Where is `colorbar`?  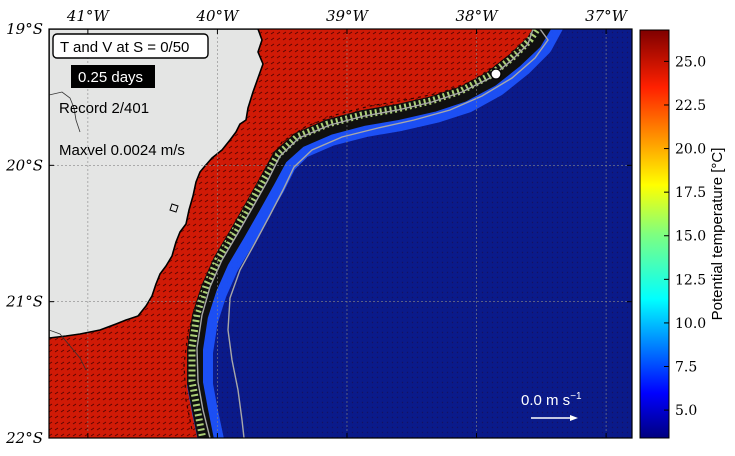 colorbar is located at coordinates (654, 234).